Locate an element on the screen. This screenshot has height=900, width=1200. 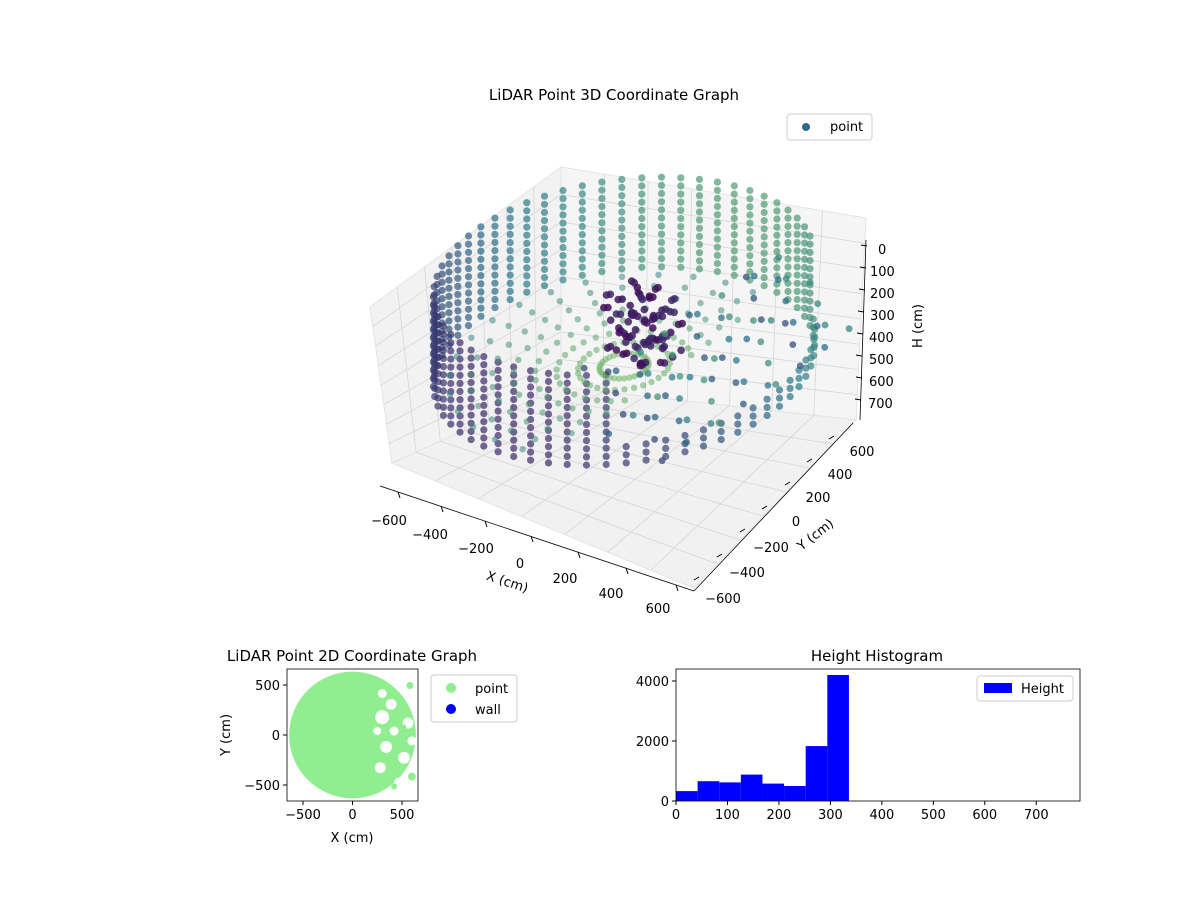
y-tick-label: 0 is located at coordinates (276, 736).